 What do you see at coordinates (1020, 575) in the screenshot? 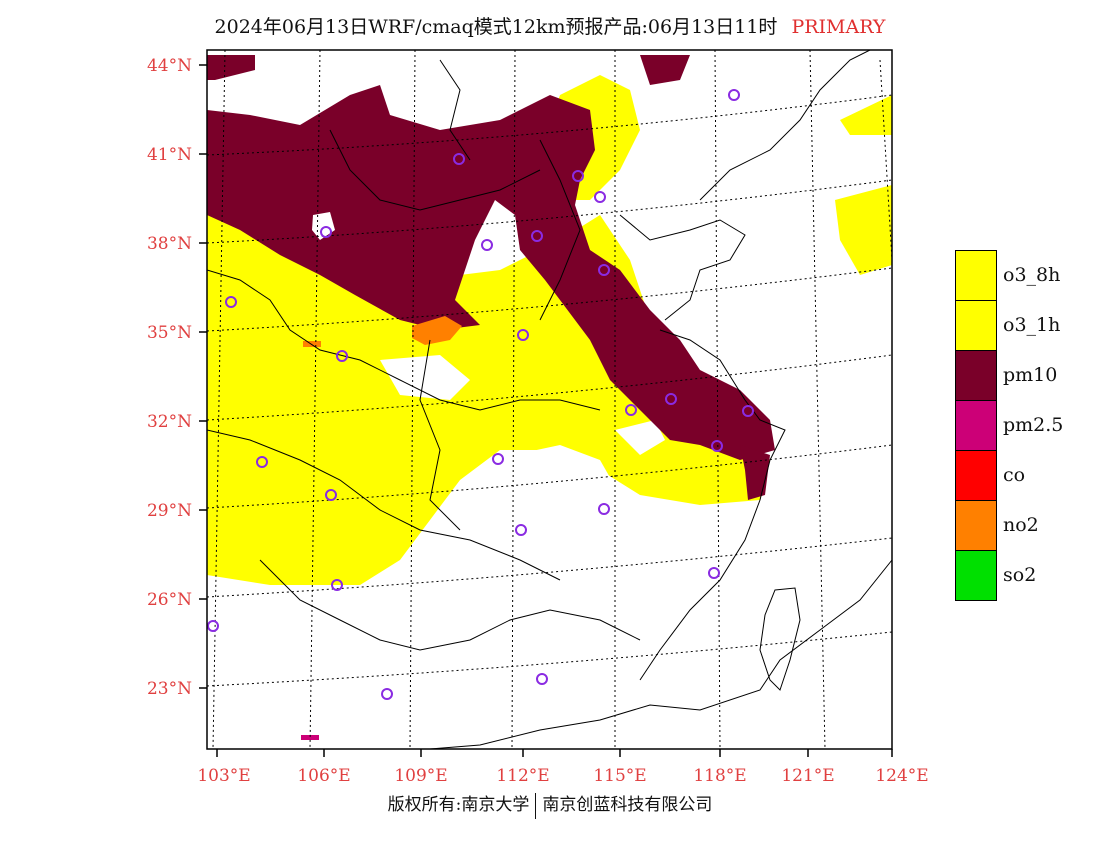
I see `legend-label: so2` at bounding box center [1020, 575].